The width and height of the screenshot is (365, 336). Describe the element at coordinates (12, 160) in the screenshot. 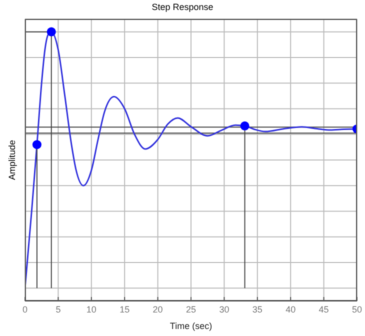

I see `y-axis-title: Amplitude` at that location.